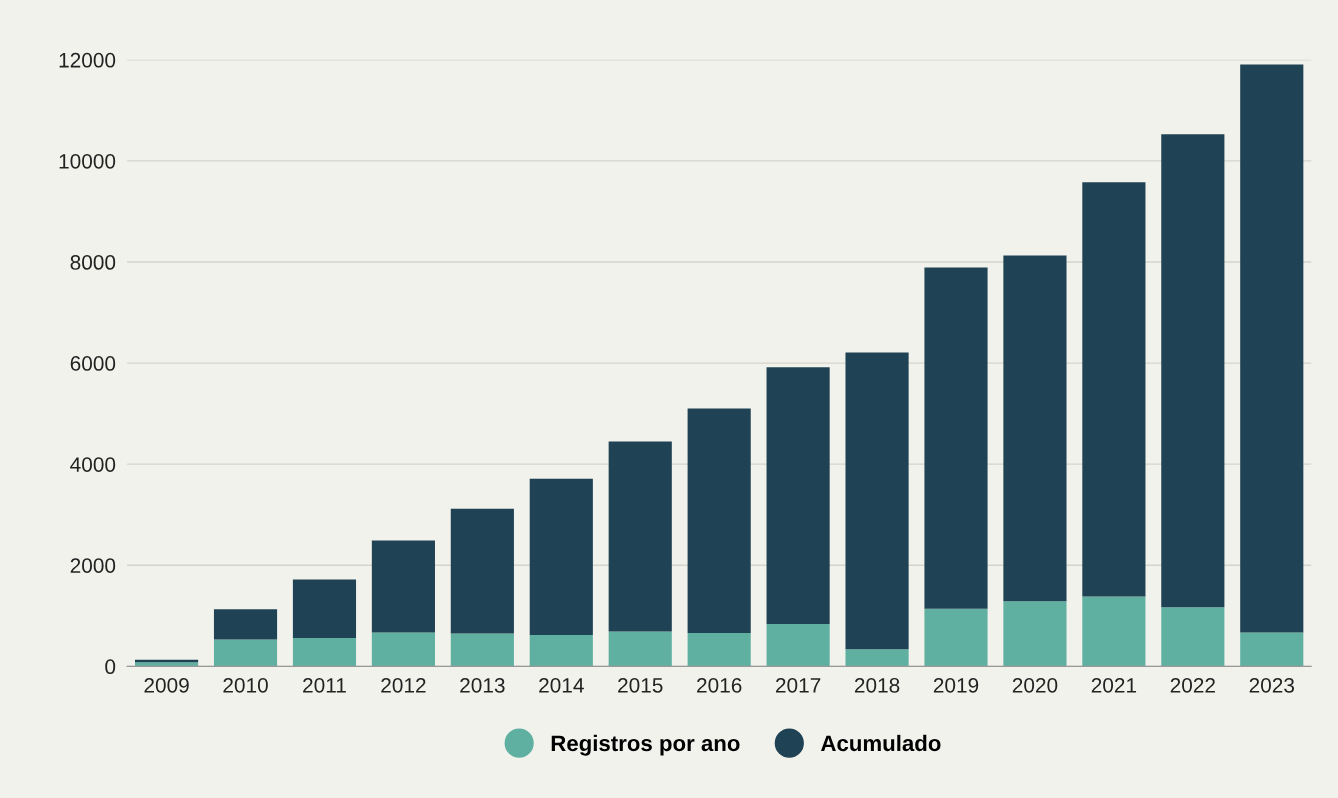 This screenshot has width=1338, height=798. What do you see at coordinates (719, 685) in the screenshot?
I see `x-tick-label: 2016` at bounding box center [719, 685].